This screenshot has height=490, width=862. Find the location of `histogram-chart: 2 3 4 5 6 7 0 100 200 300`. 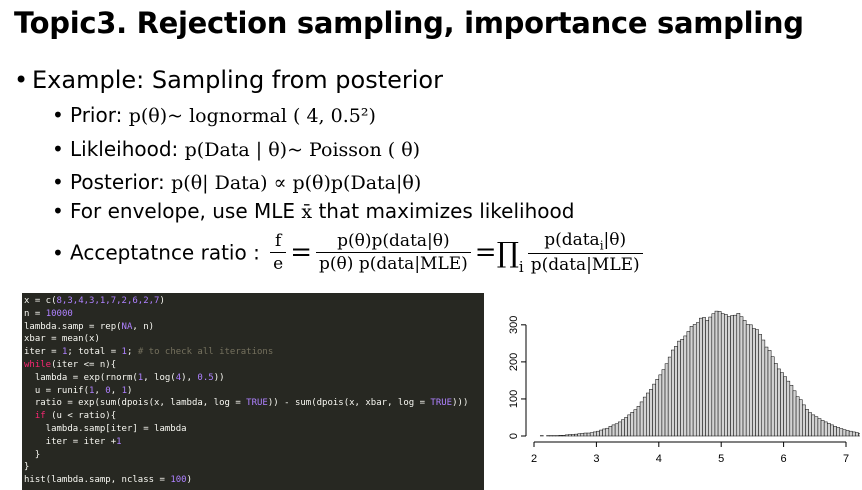

histogram-chart: 2 3 4 5 6 7 0 100 200 300 is located at coordinates (684, 387).